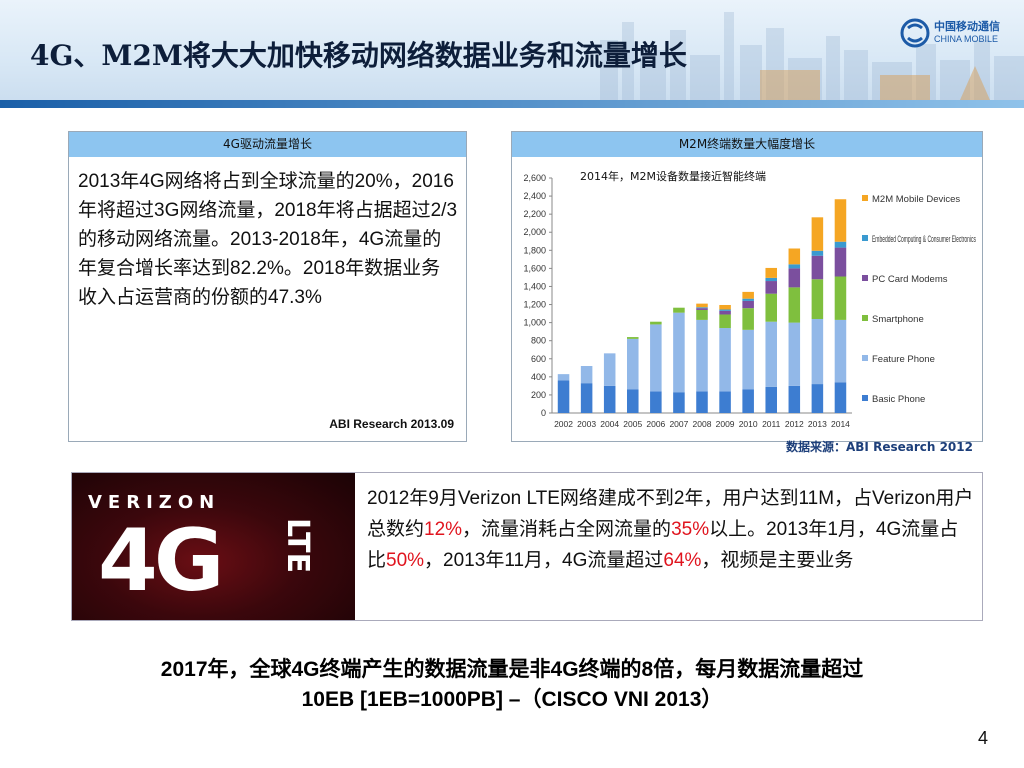 The image size is (1024, 768). What do you see at coordinates (534, 268) in the screenshot?
I see `y-tick-label: 1,600` at bounding box center [534, 268].